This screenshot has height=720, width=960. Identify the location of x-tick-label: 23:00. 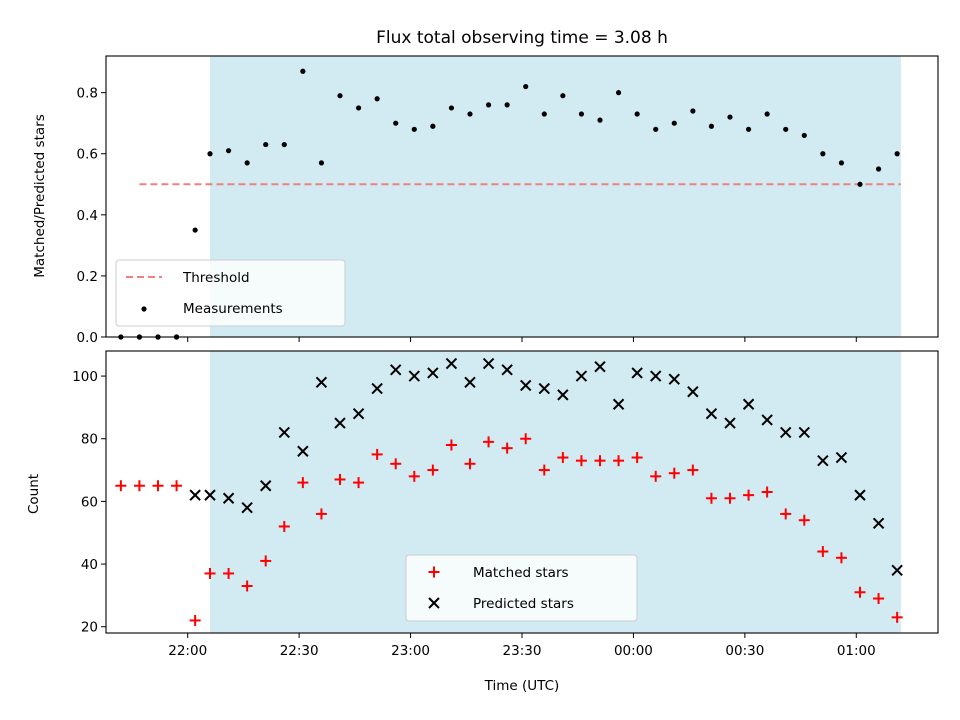
(410, 651).